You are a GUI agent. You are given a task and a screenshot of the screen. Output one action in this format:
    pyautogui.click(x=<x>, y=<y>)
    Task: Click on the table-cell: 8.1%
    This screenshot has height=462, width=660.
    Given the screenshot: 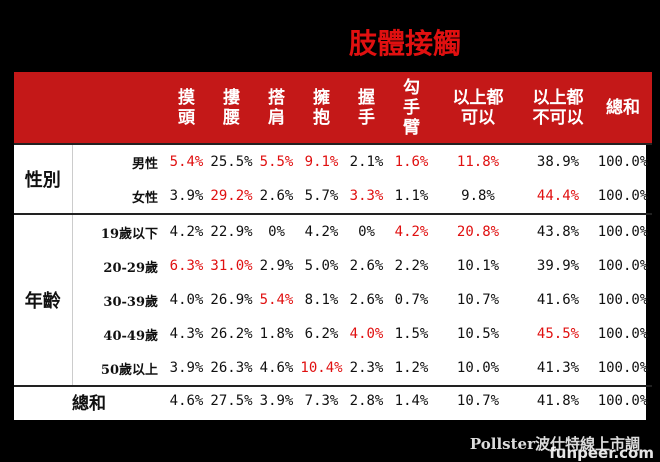 What is the action you would take?
    pyautogui.click(x=321, y=300)
    